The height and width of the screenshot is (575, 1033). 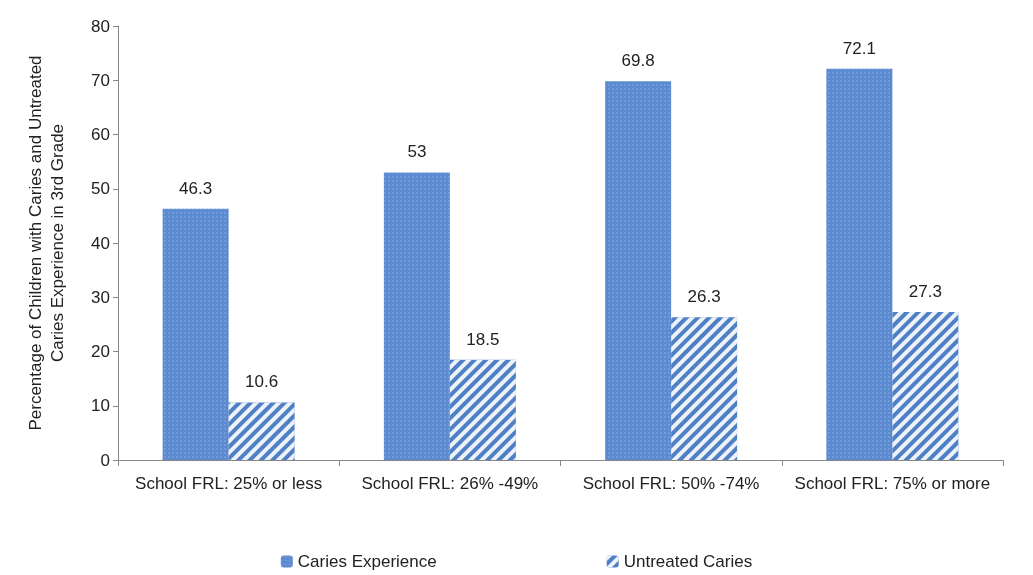 What do you see at coordinates (196, 188) in the screenshot?
I see `data-label: 46.3` at bounding box center [196, 188].